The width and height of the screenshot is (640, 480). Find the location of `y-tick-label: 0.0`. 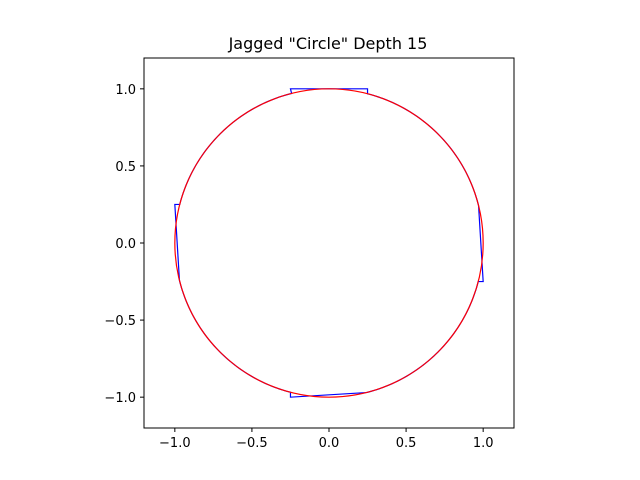

y-tick-label: 0.0 is located at coordinates (125, 244).